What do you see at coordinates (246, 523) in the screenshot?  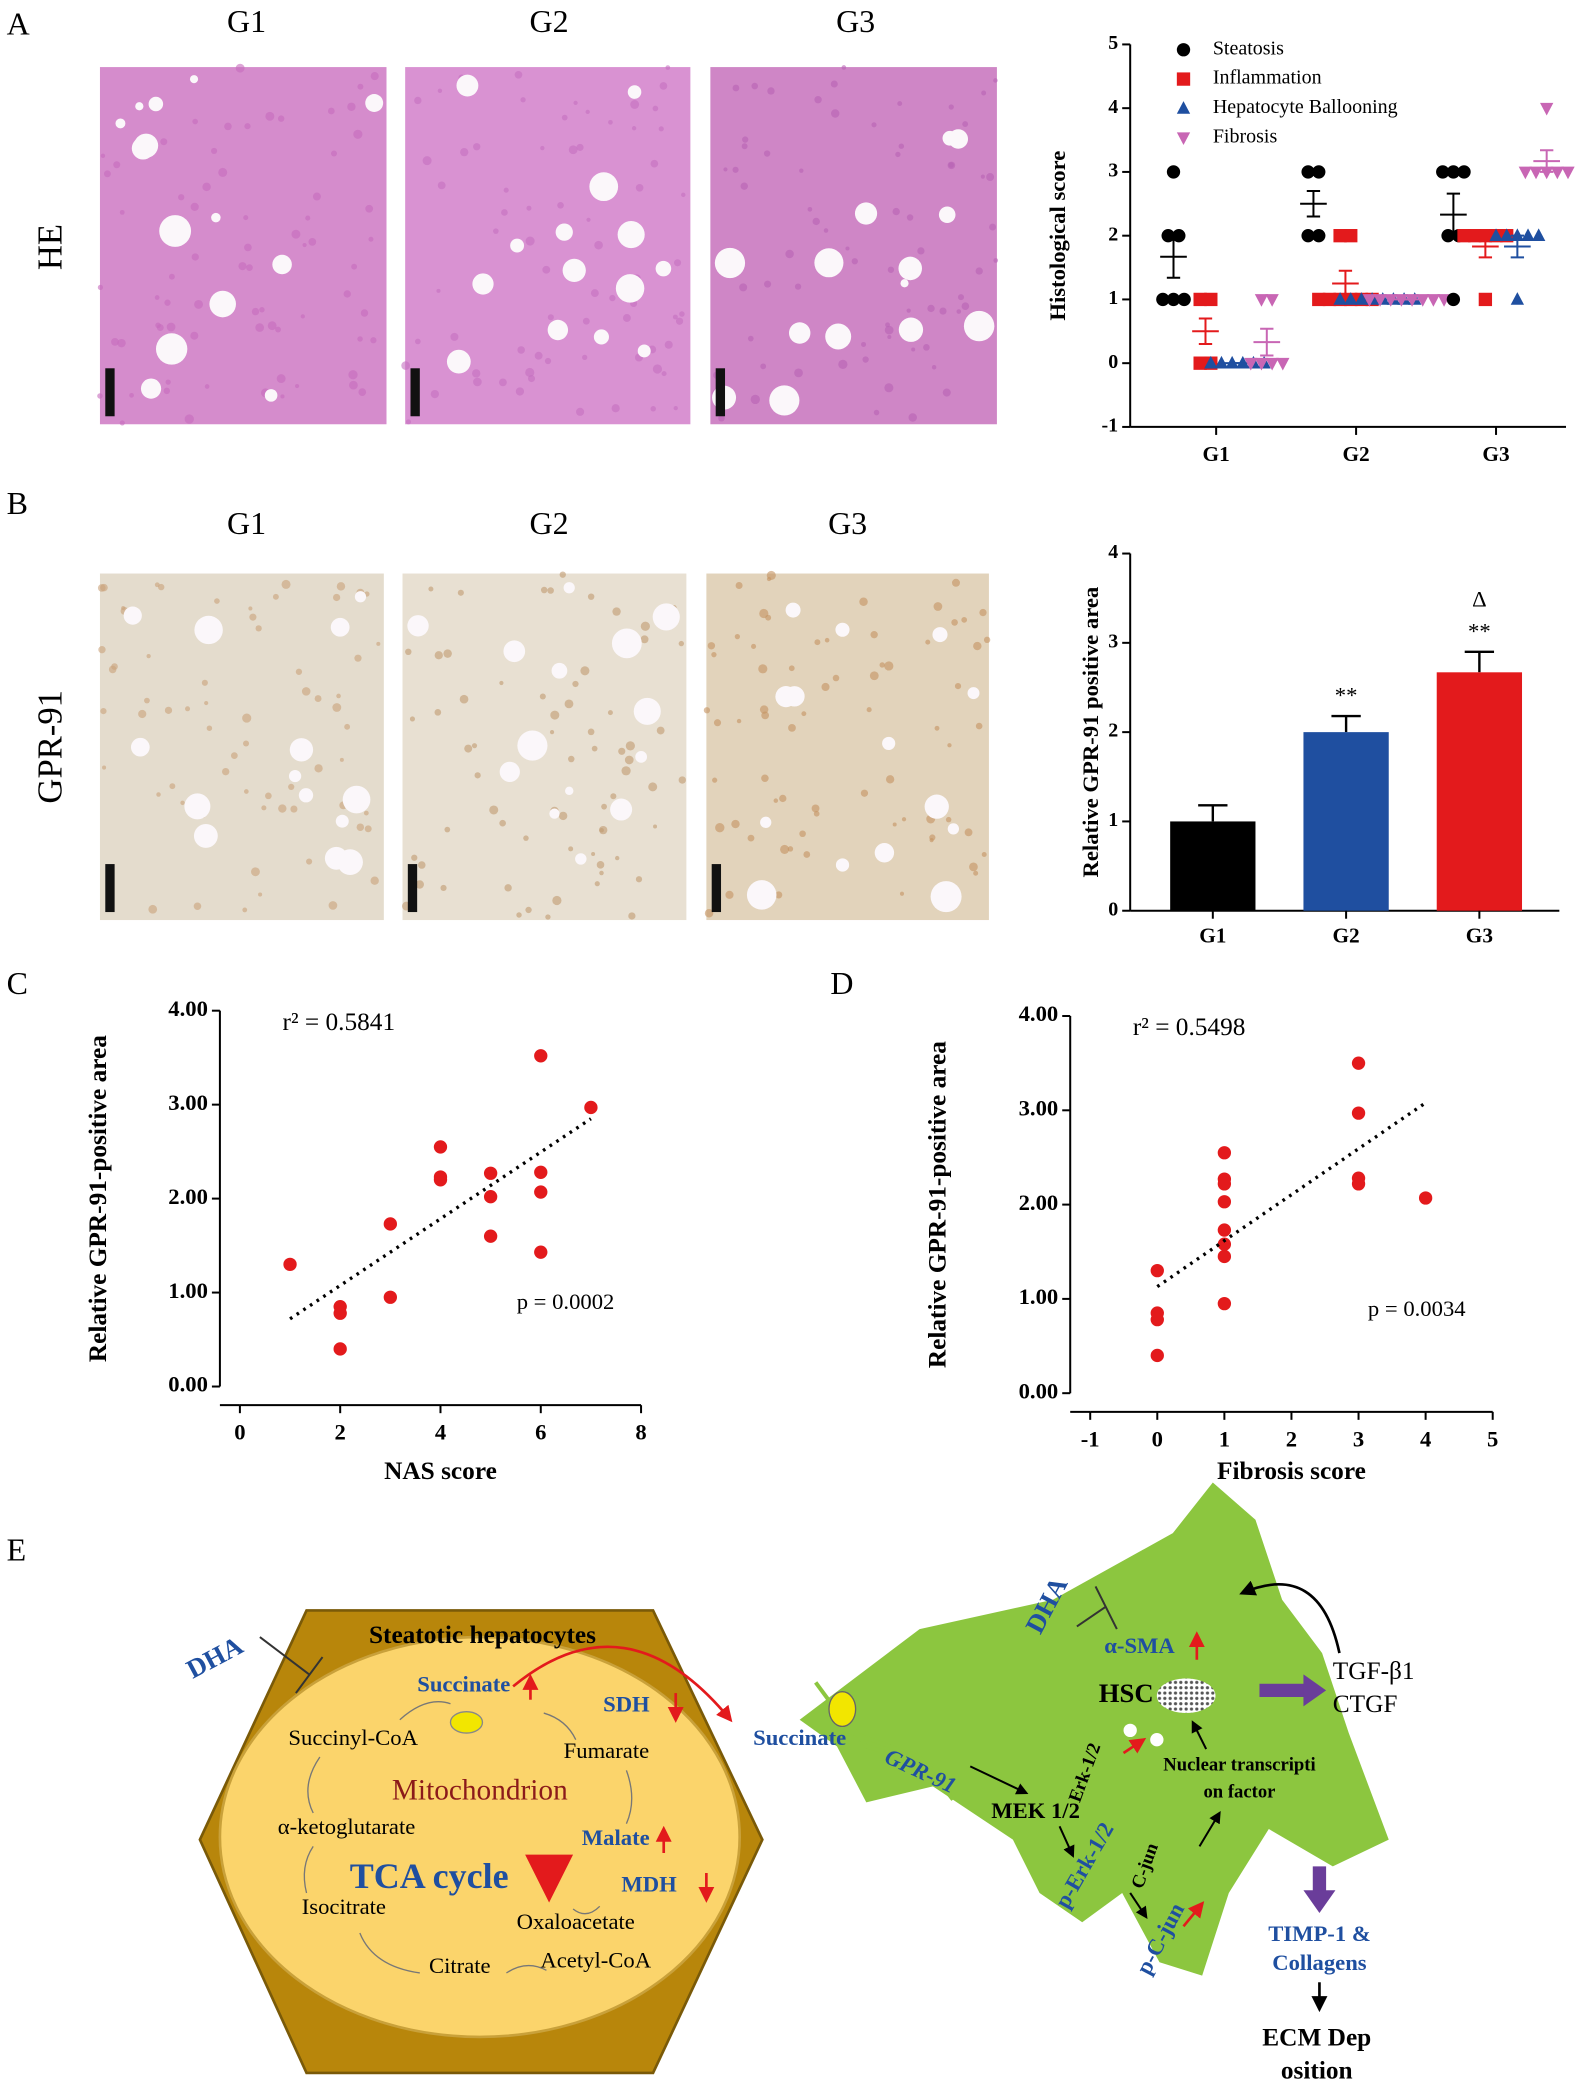 I see `group-label: G1` at bounding box center [246, 523].